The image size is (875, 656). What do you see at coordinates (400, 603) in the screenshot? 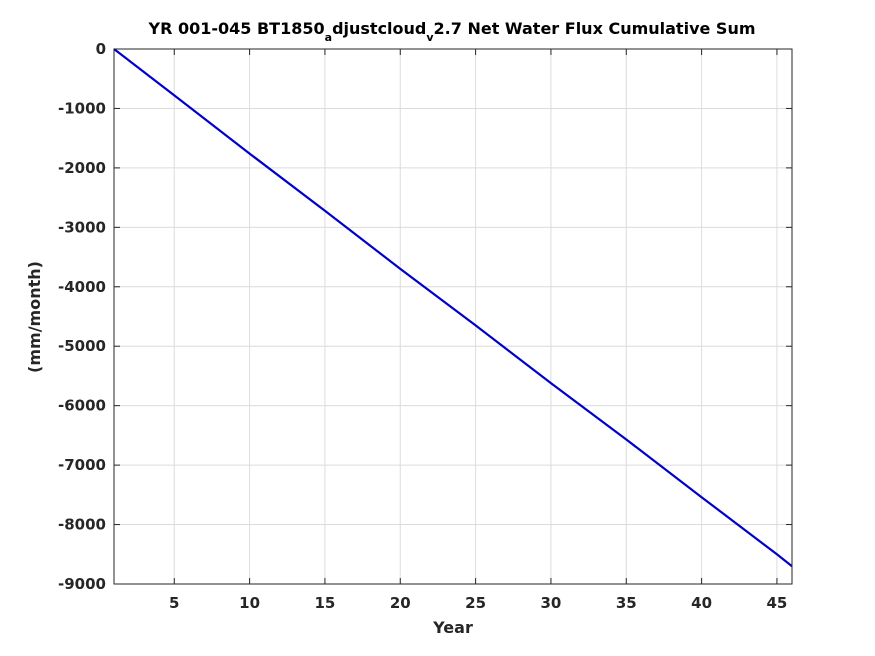
I see `x-tick-label: 20` at bounding box center [400, 603].